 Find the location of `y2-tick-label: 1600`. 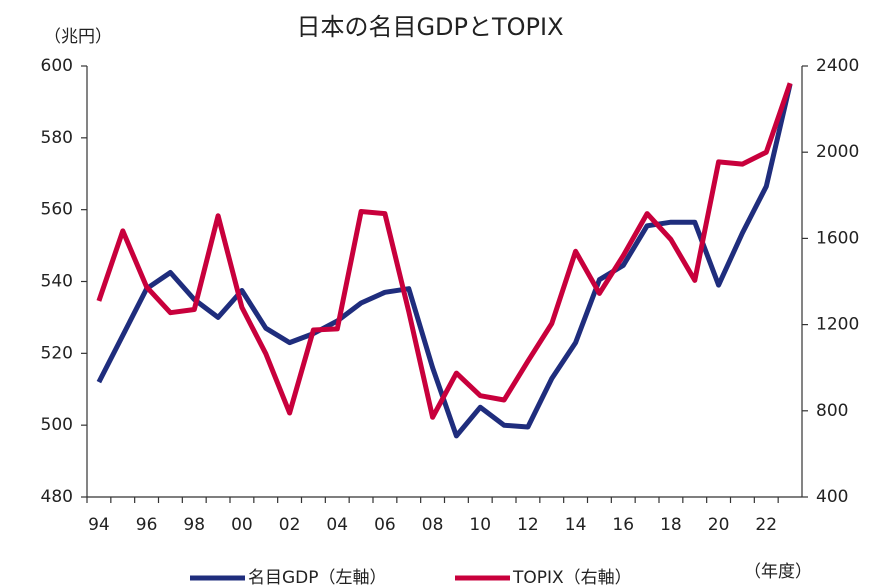

y2-tick-label: 1600 is located at coordinates (837, 238).